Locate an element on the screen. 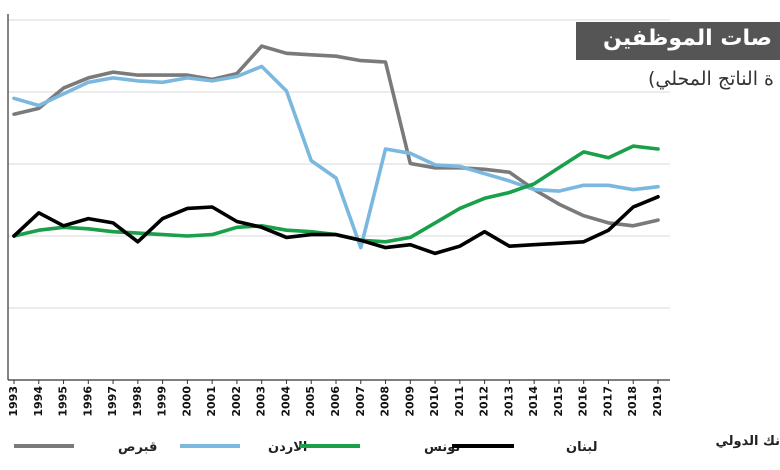 The height and width of the screenshot is (470, 780). x-tick-label: 2017 is located at coordinates (608, 401).